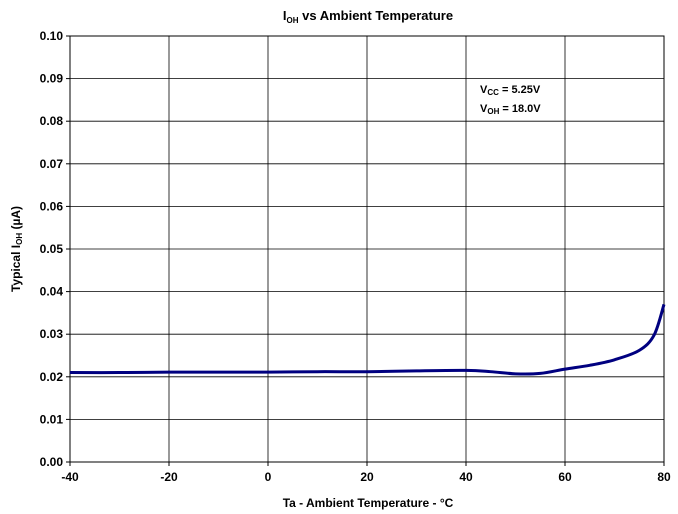 This screenshot has height=514, width=678. What do you see at coordinates (52, 206) in the screenshot?
I see `y-tick-label: 0.06` at bounding box center [52, 206].